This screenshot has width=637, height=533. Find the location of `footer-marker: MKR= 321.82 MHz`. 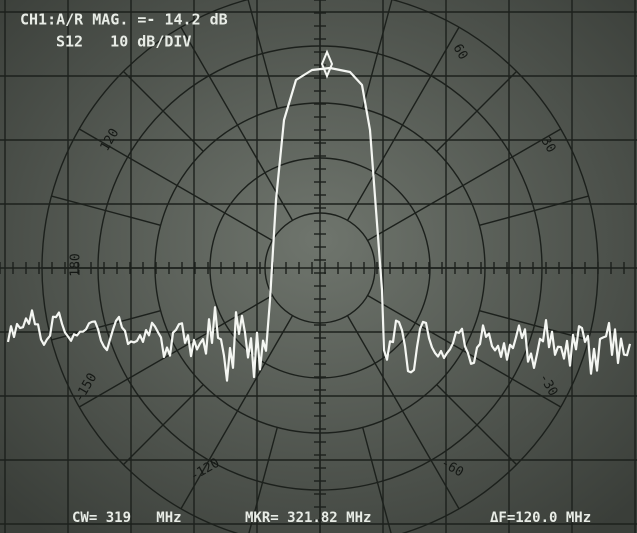

footer-marker: MKR= 321.82 MHz is located at coordinates (308, 518).